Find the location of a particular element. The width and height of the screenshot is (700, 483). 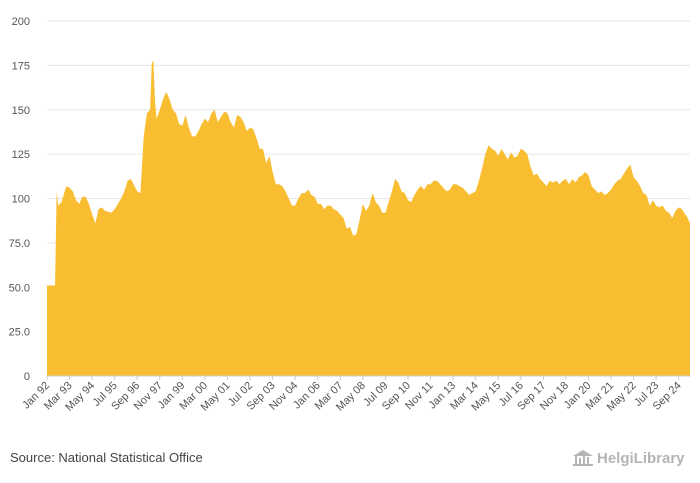

y-tick-label: 200 is located at coordinates (21, 22).